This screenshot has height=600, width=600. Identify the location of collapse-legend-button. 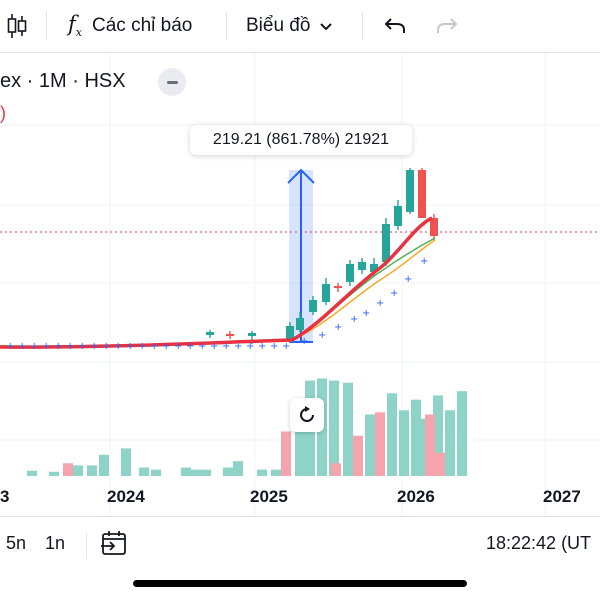
(172, 82).